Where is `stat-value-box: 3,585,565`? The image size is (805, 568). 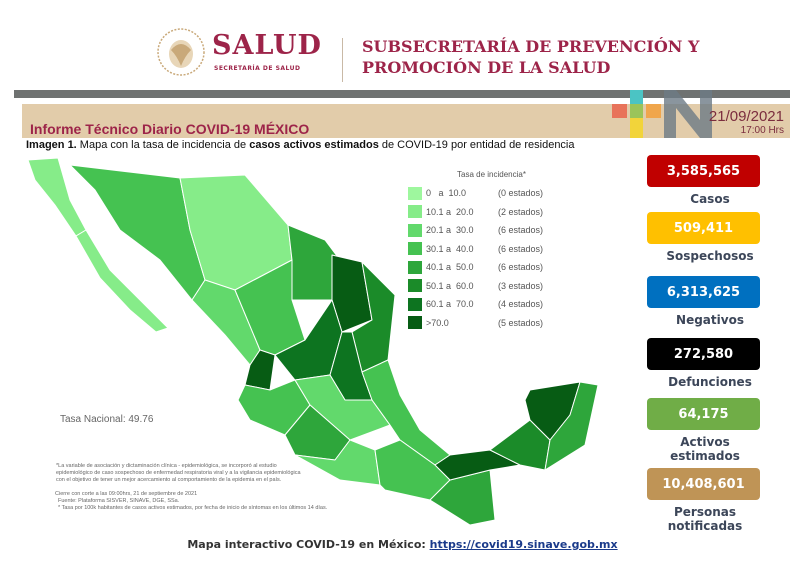 stat-value-box: 3,585,565 is located at coordinates (703, 171).